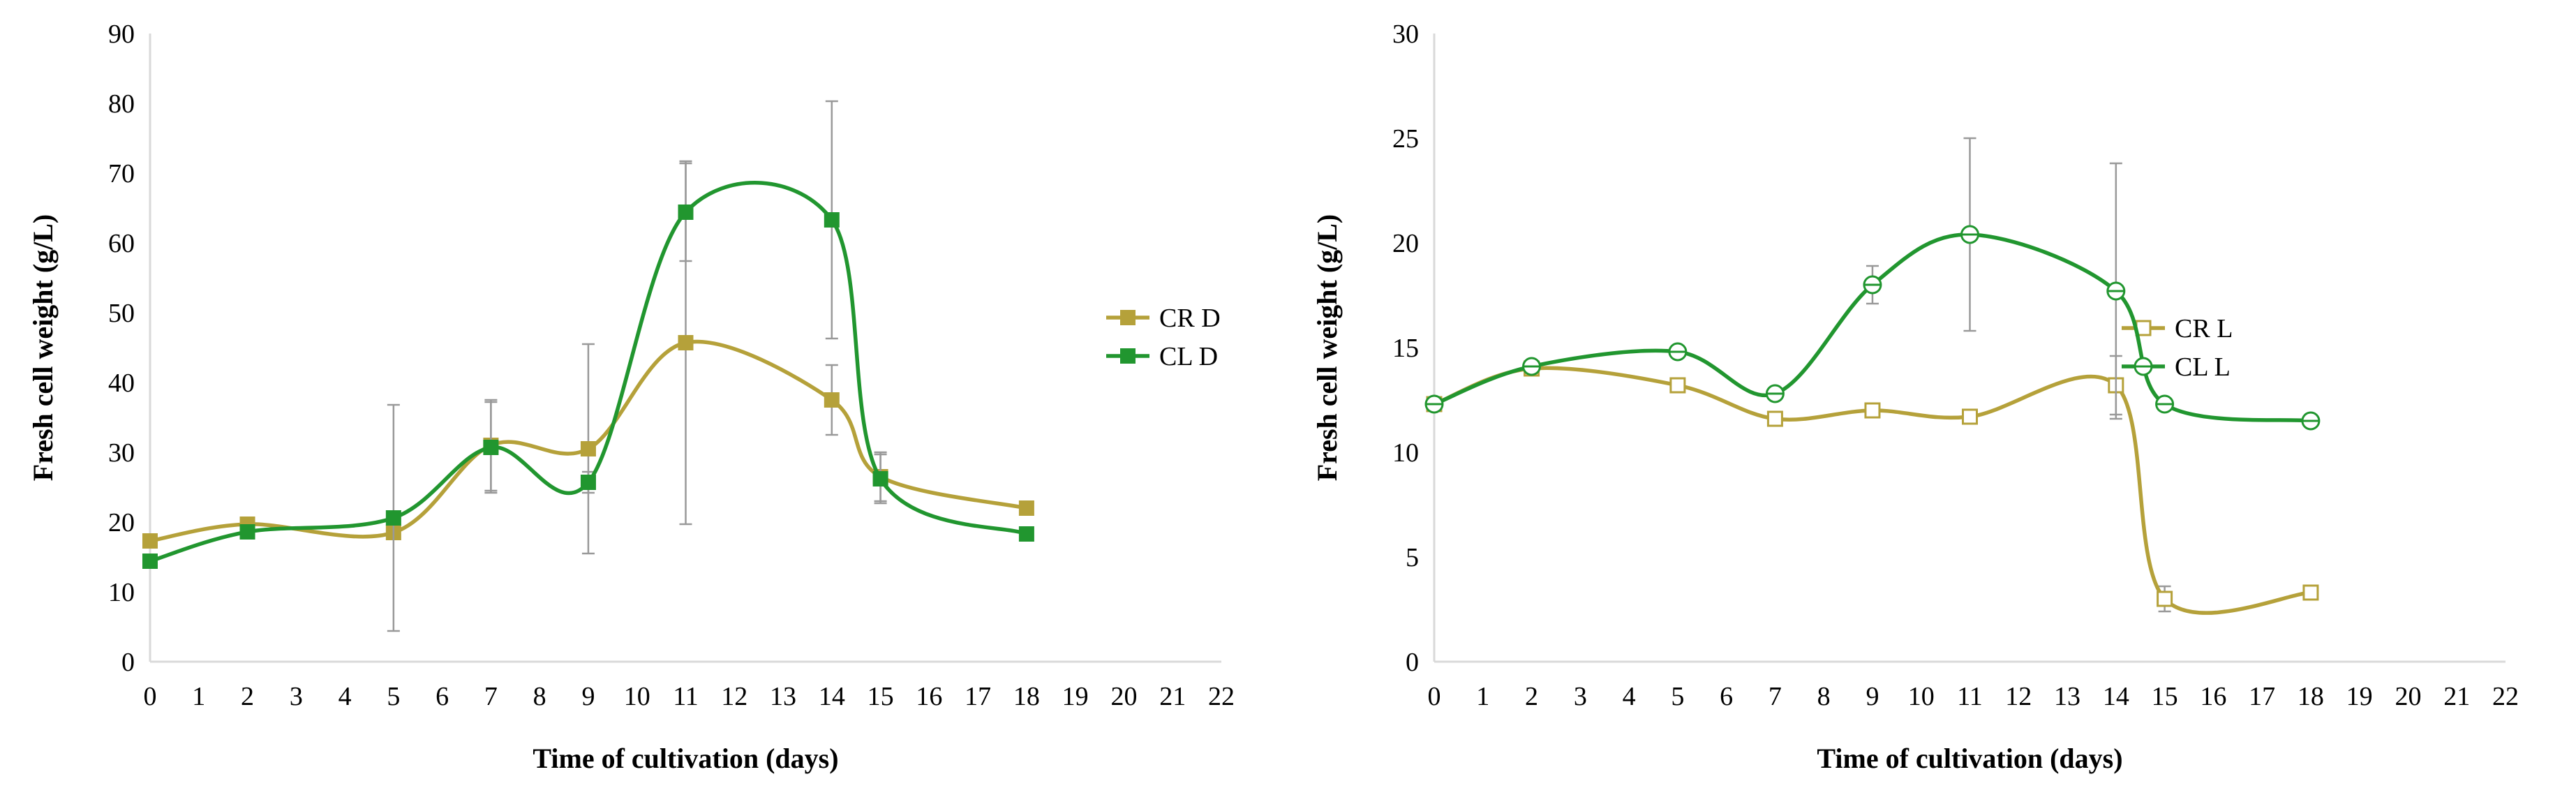 This screenshot has width=2576, height=795. I want to click on y-tick-label: 80, so click(121, 104).